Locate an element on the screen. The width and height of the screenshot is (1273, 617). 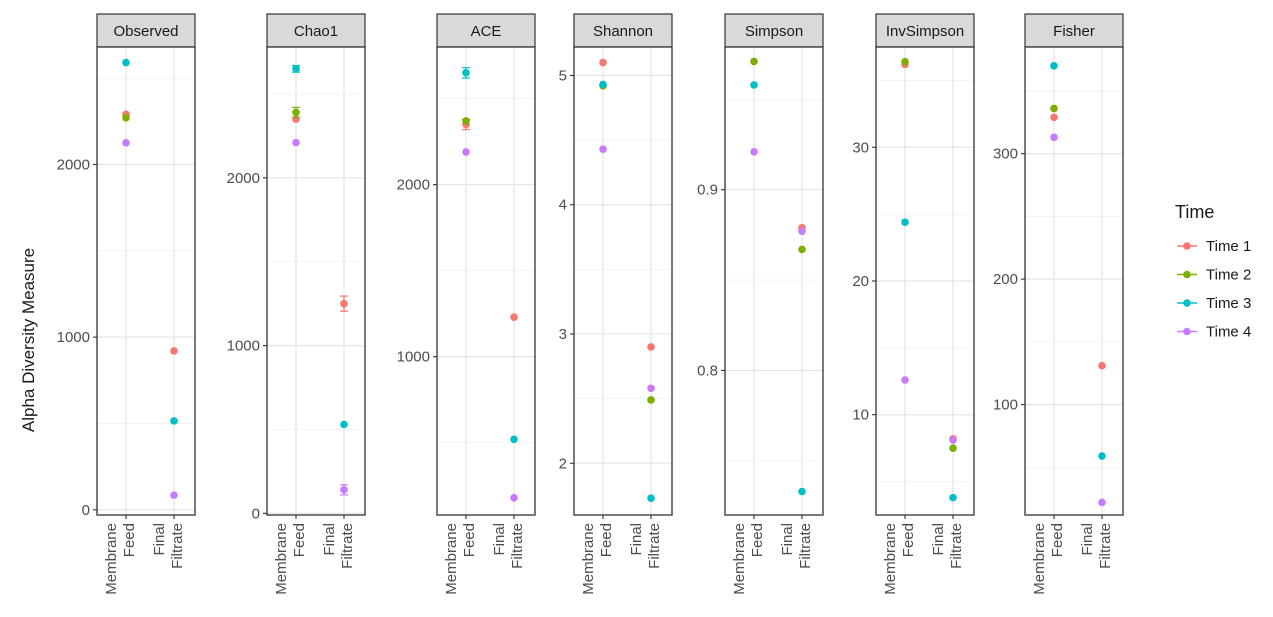
facet-title: Chao1 is located at coordinates (316, 31).